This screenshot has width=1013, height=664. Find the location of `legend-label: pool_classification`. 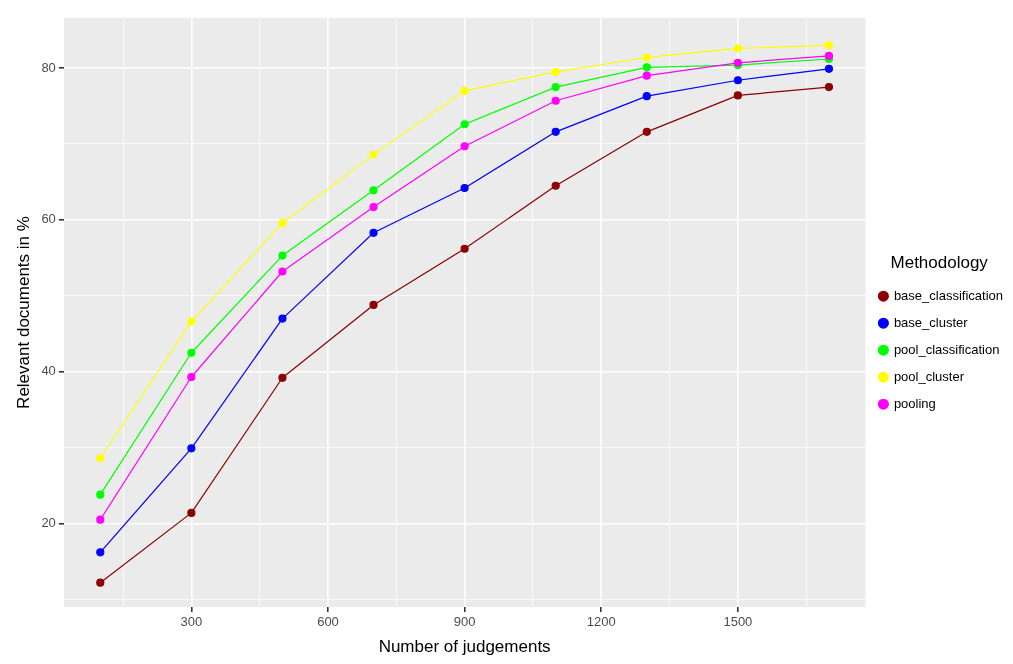

legend-label: pool_classification is located at coordinates (946, 349).